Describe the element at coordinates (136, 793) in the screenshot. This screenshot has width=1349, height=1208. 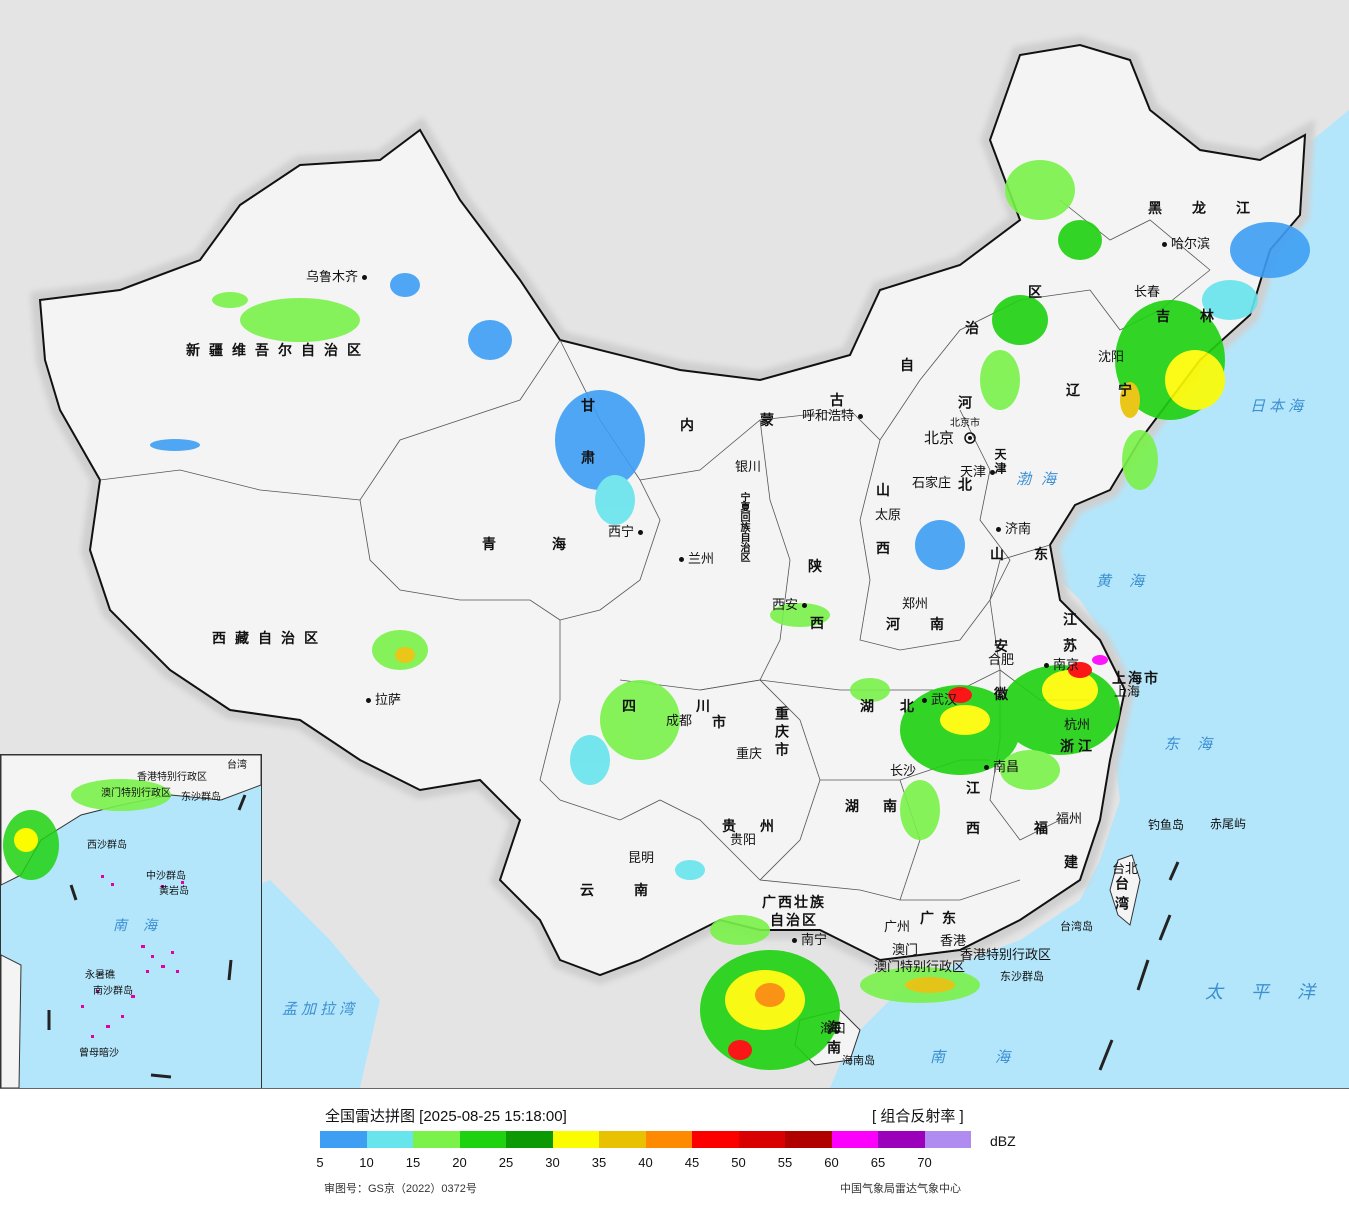
I see `inset-macau: 澳门特别行政区` at that location.